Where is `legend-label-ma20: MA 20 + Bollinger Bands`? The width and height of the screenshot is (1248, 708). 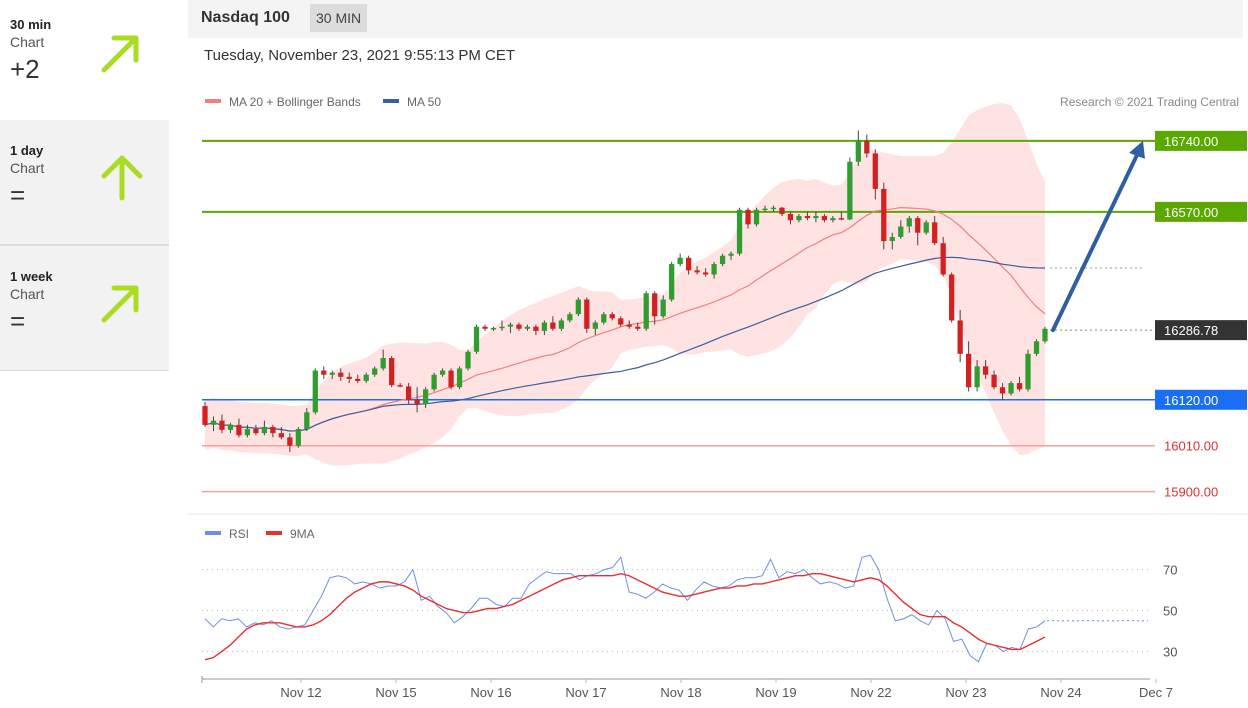
legend-label-ma20: MA 20 + Bollinger Bands is located at coordinates (295, 102).